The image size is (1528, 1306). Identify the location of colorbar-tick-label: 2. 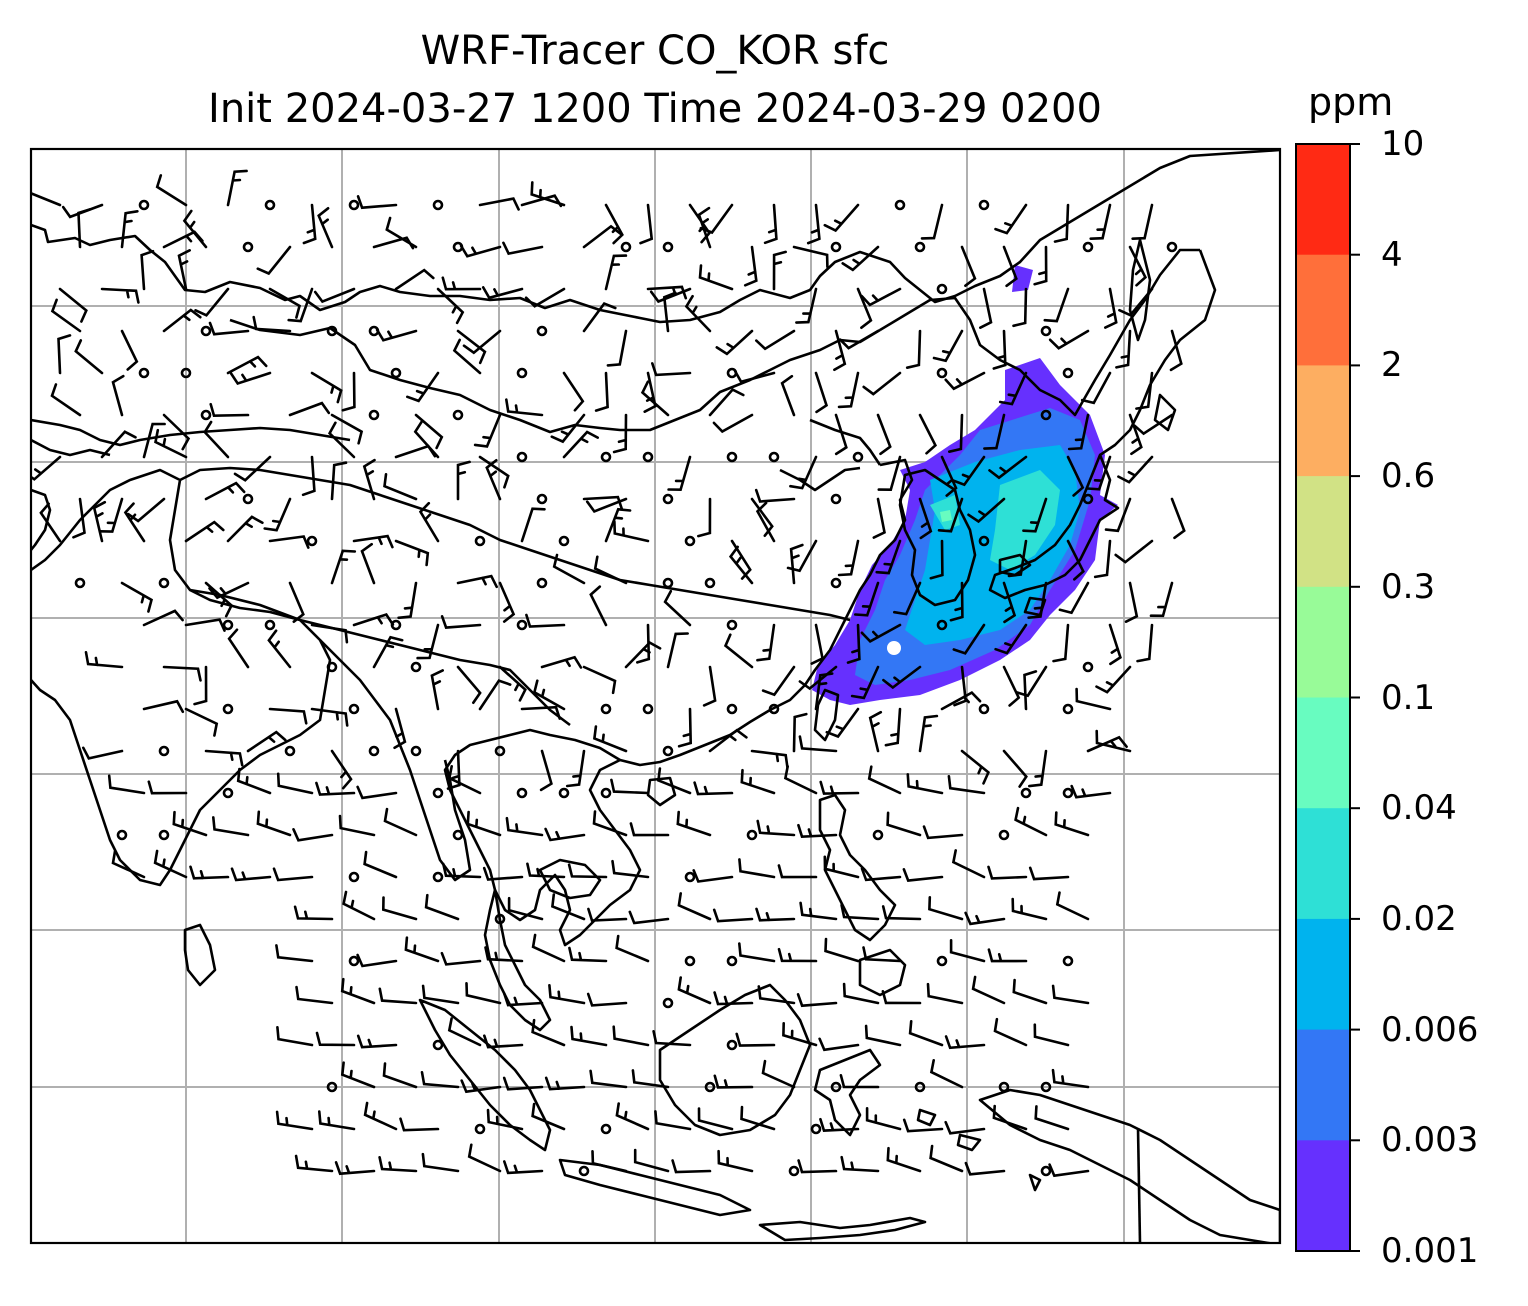
(1392, 365).